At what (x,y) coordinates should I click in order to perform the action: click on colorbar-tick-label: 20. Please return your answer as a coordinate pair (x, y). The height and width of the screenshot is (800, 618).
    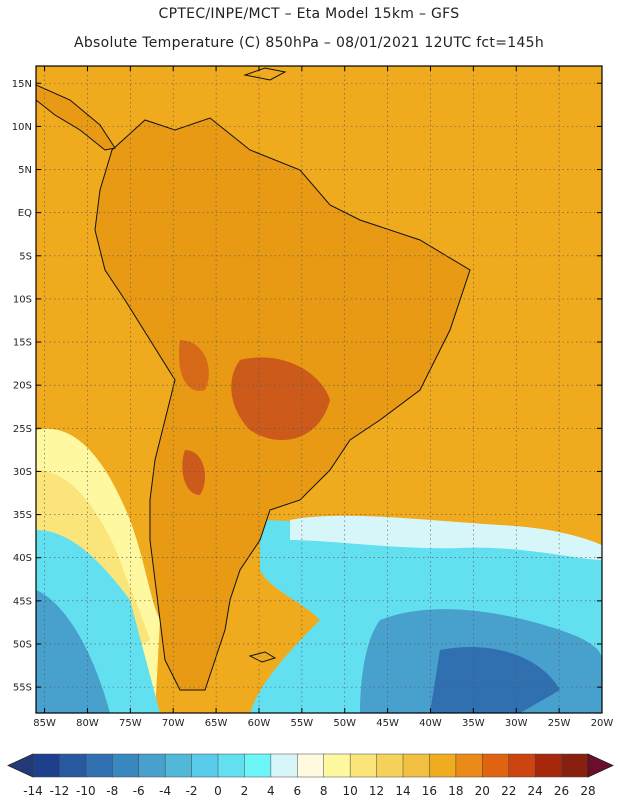
    Looking at the image, I should click on (482, 791).